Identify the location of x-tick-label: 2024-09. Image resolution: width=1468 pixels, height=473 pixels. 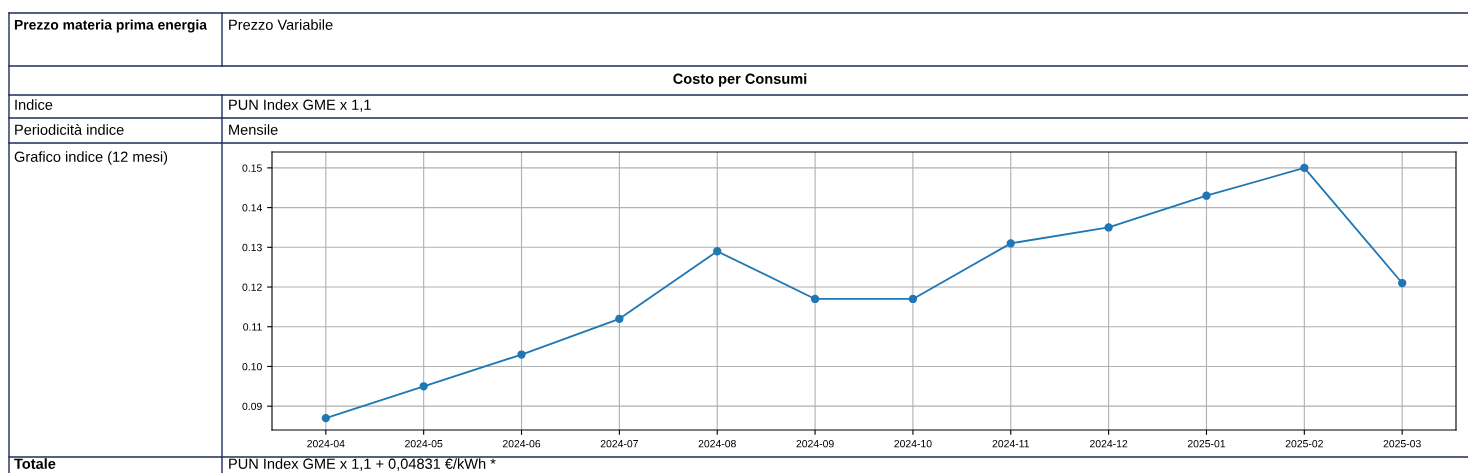
(815, 444).